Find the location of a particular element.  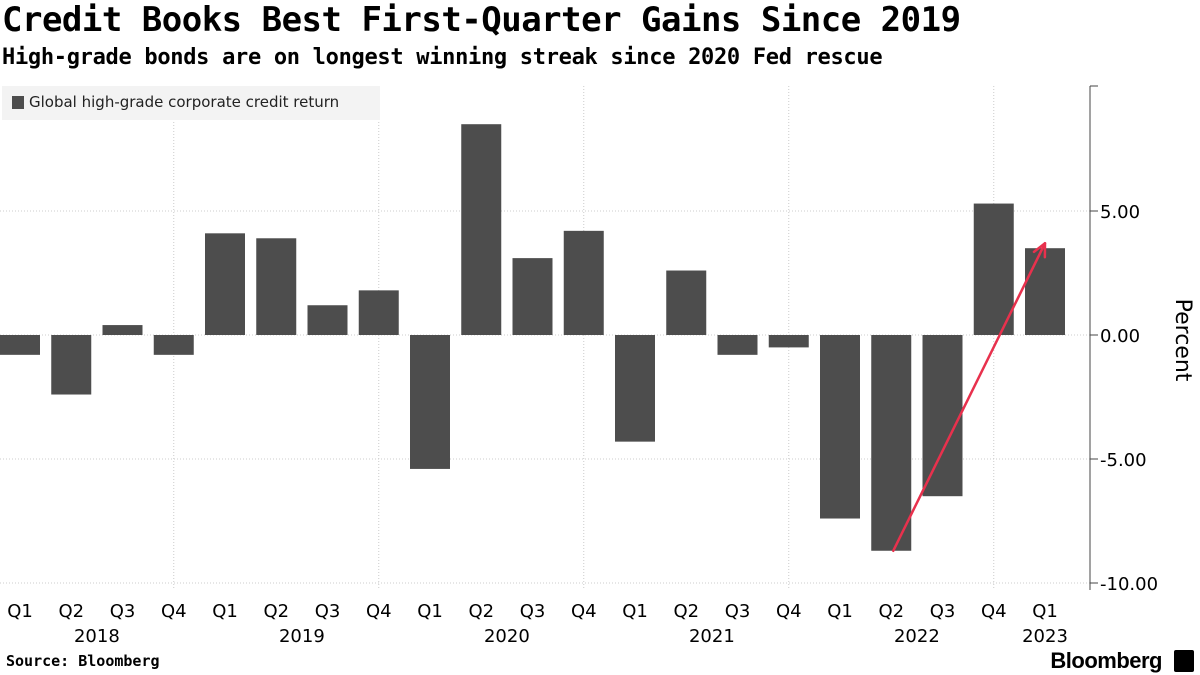

y-tick-label: 0.00 is located at coordinates (1120, 336).